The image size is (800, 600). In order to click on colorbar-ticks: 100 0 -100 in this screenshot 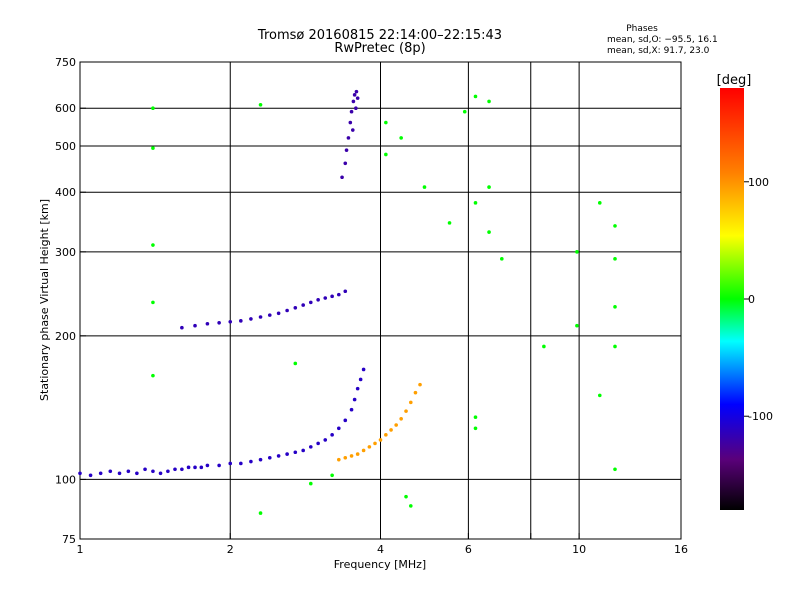, I will do `click(758, 299)`.